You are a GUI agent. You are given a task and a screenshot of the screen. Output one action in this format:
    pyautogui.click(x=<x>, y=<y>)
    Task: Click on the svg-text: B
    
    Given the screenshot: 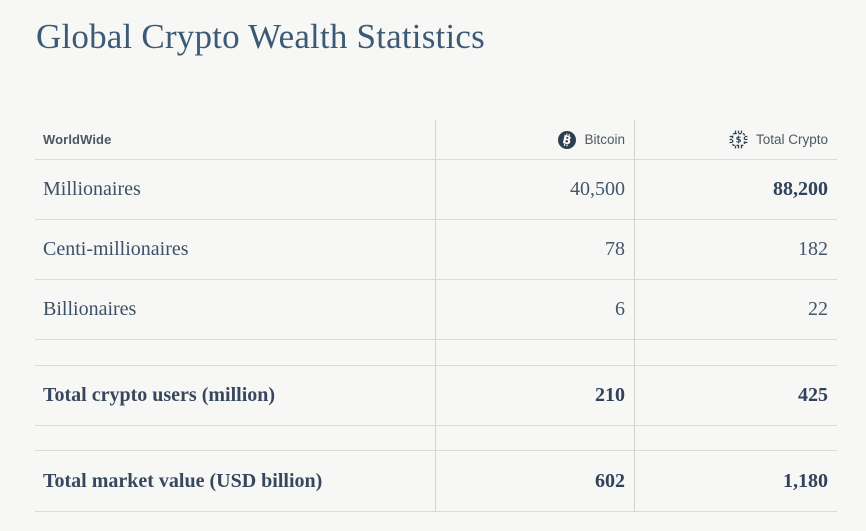 What is the action you would take?
    pyautogui.click(x=567, y=140)
    